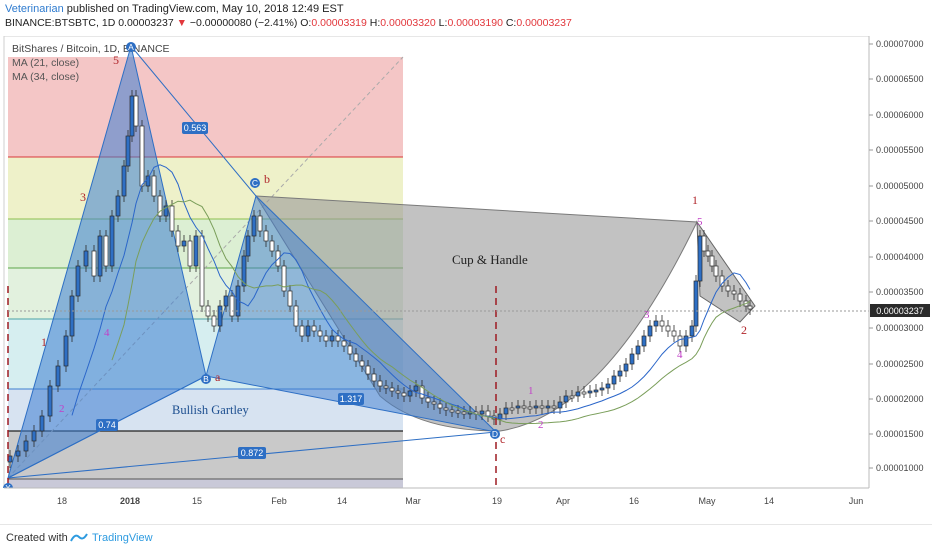 This screenshot has height=551, width=932. What do you see at coordinates (413, 501) in the screenshot?
I see `x-tick-label: Mar` at bounding box center [413, 501].